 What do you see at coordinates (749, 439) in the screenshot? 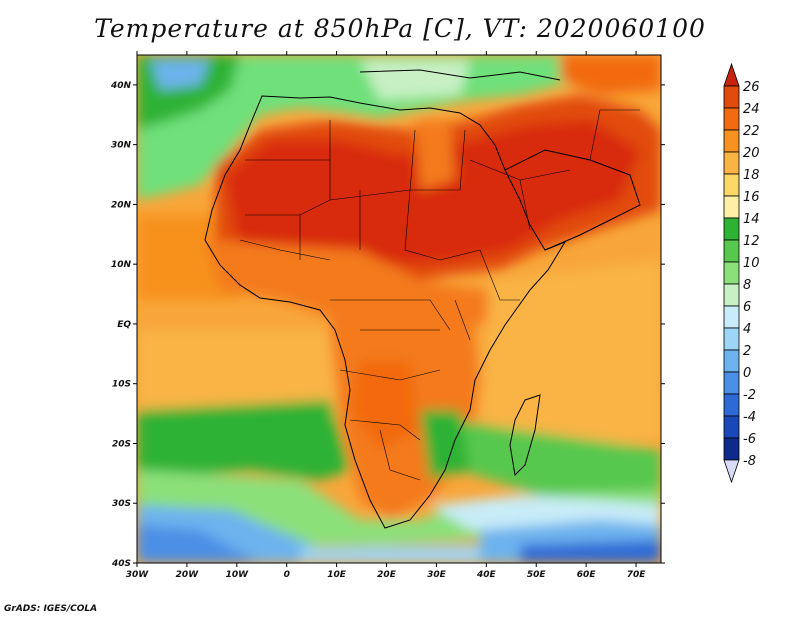
I see `colorbar-label: -6` at bounding box center [749, 439].